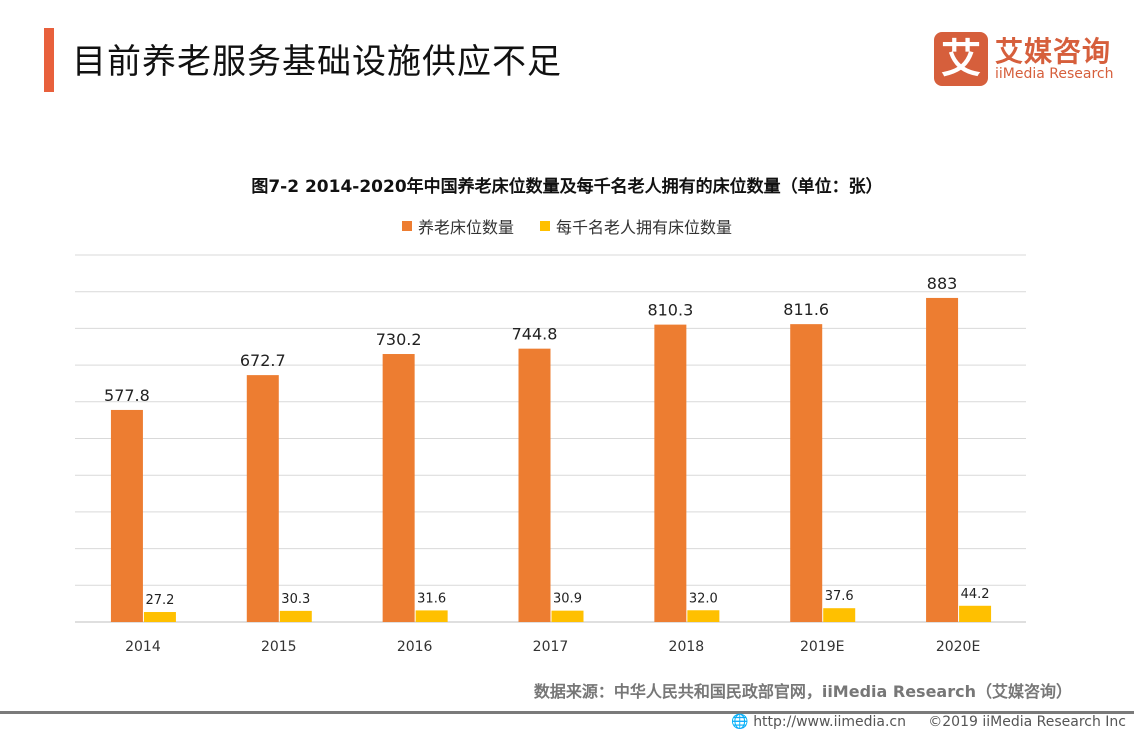 This screenshot has width=1134, height=737. What do you see at coordinates (670, 310) in the screenshot?
I see `data-label: 810.3` at bounding box center [670, 310].